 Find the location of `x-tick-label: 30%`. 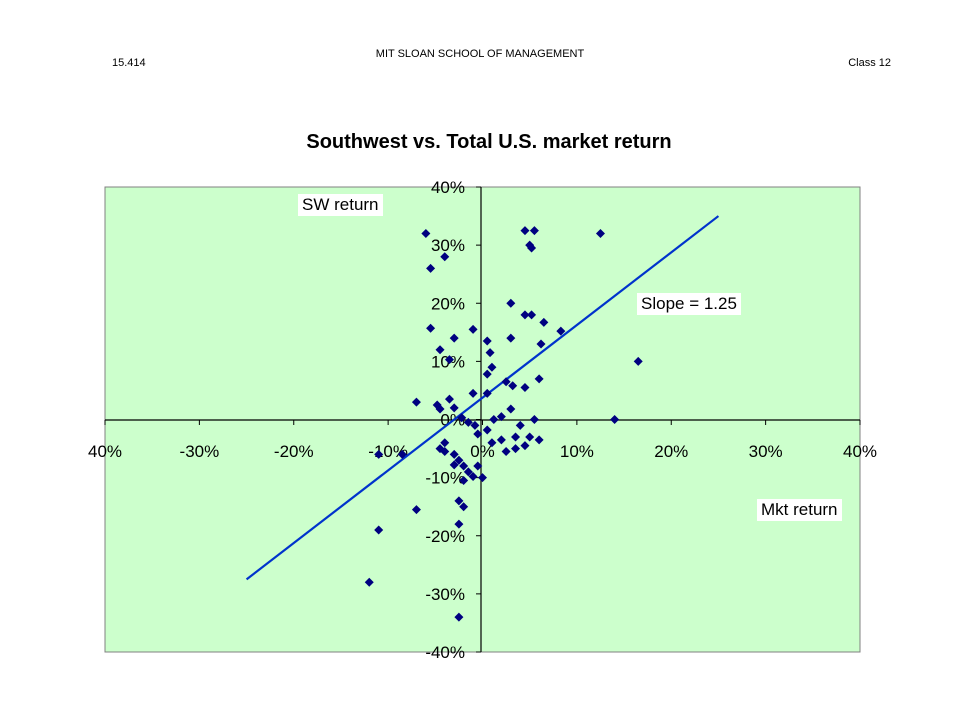

x-tick-label: 30% is located at coordinates (766, 451).